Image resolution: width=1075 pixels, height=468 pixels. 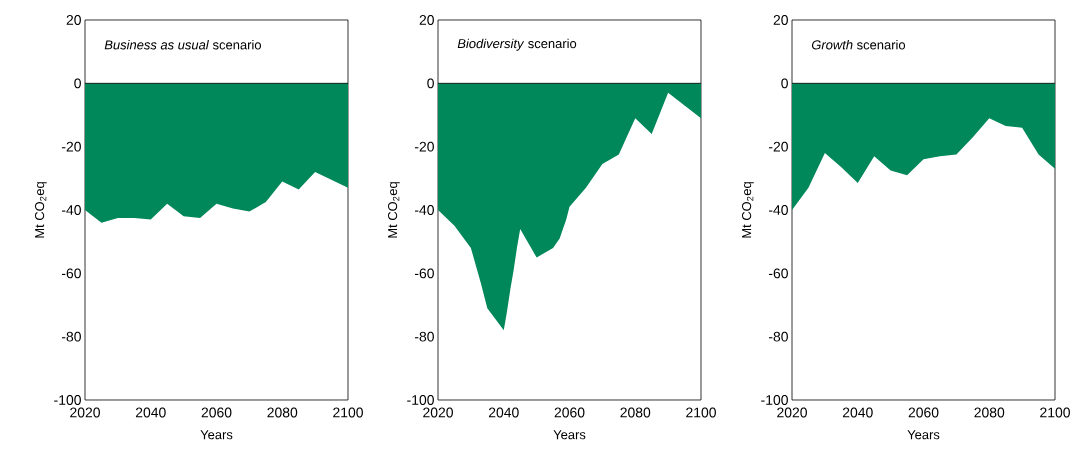 I want to click on text: Biodiversity scenario, so click(x=517, y=44).